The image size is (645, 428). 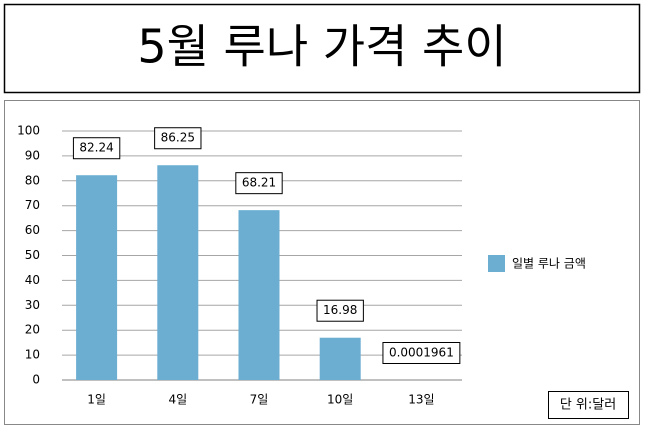 I want to click on value-label: 68.21, so click(x=259, y=183).